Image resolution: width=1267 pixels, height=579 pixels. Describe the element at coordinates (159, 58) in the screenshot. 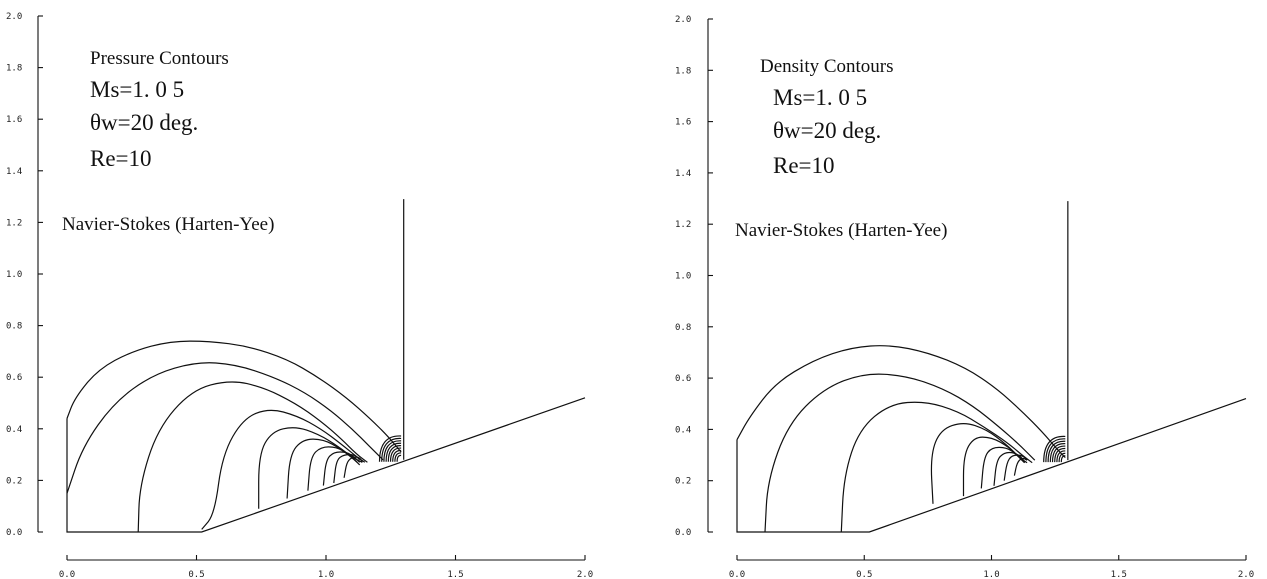

I see `chart-title: Pressure Contours` at that location.